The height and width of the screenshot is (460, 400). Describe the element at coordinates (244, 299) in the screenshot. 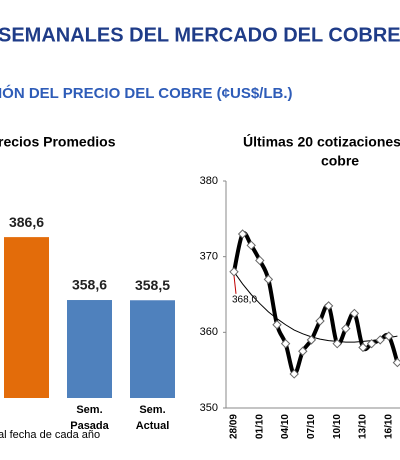

I see `annotation: 368,0` at that location.